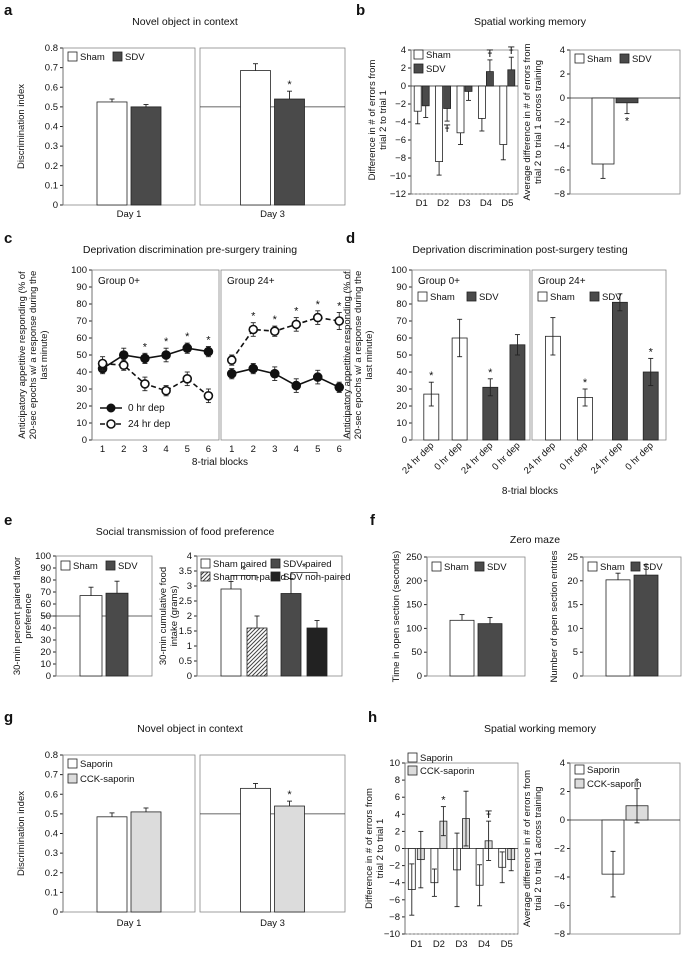 The image size is (685, 956). Describe the element at coordinates (51, 794) in the screenshot. I see `g-y-tick-label: 0.6` at that location.